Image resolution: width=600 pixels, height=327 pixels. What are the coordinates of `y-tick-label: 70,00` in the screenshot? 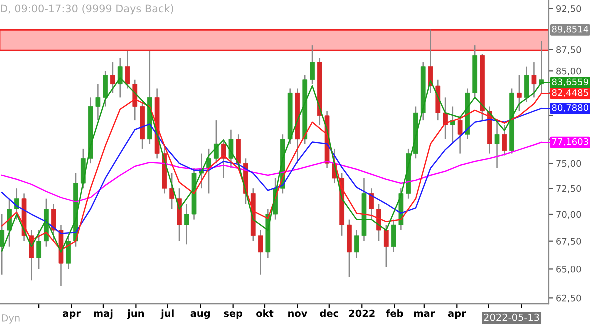 It's located at (569, 215).